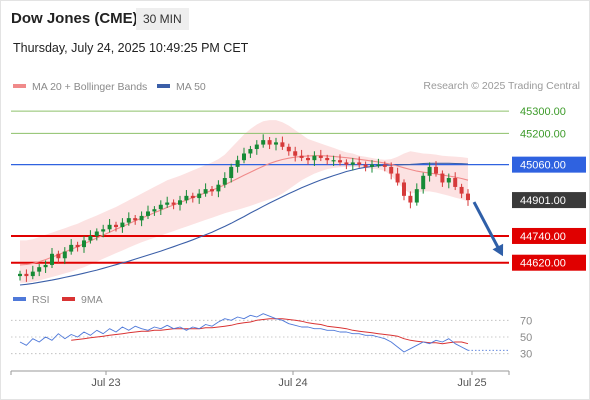  I want to click on x-tick-label-Jul 23: Jul 23, so click(105, 383).